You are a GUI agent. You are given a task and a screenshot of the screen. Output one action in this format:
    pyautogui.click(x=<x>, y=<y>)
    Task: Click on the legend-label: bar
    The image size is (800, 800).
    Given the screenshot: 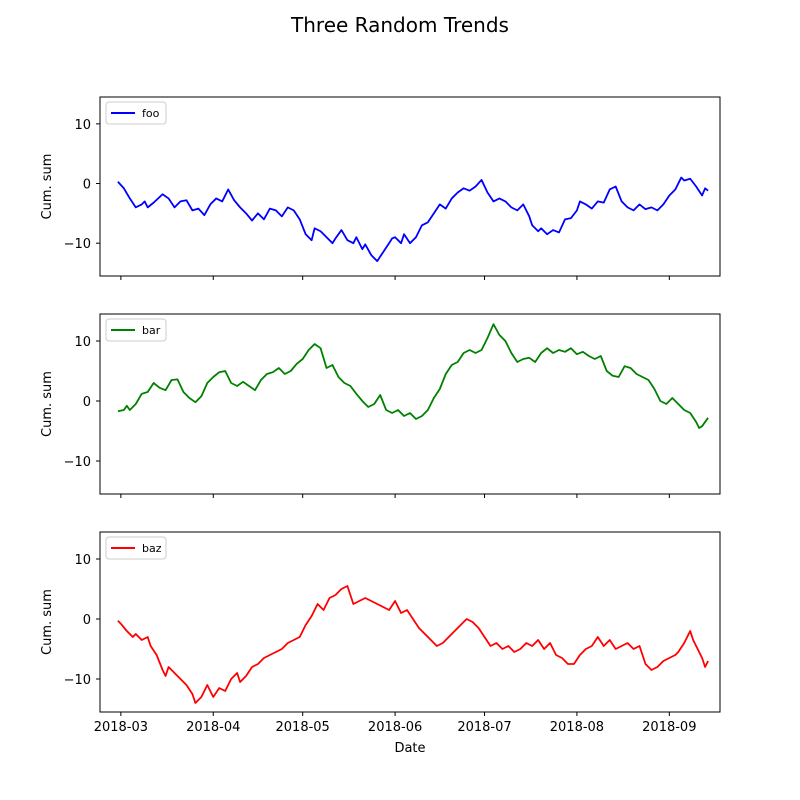 What is the action you would take?
    pyautogui.click(x=151, y=330)
    